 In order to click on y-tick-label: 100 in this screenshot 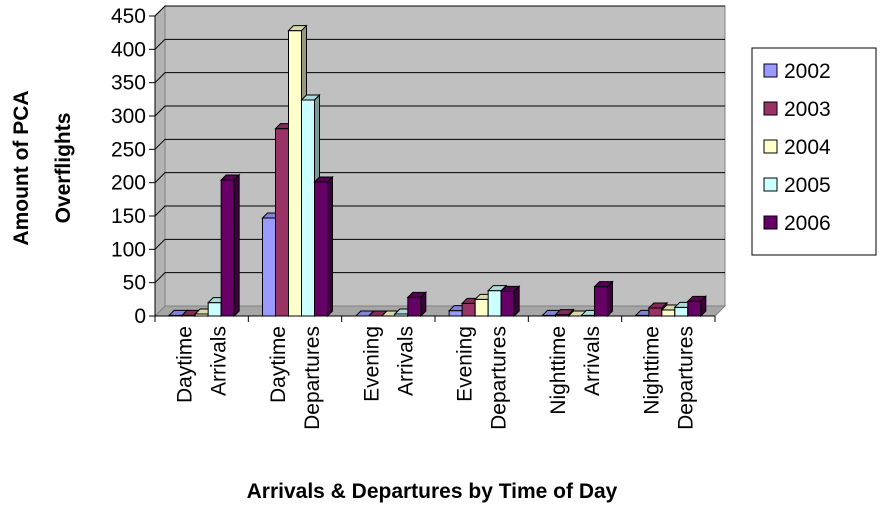, I will do `click(128, 249)`.